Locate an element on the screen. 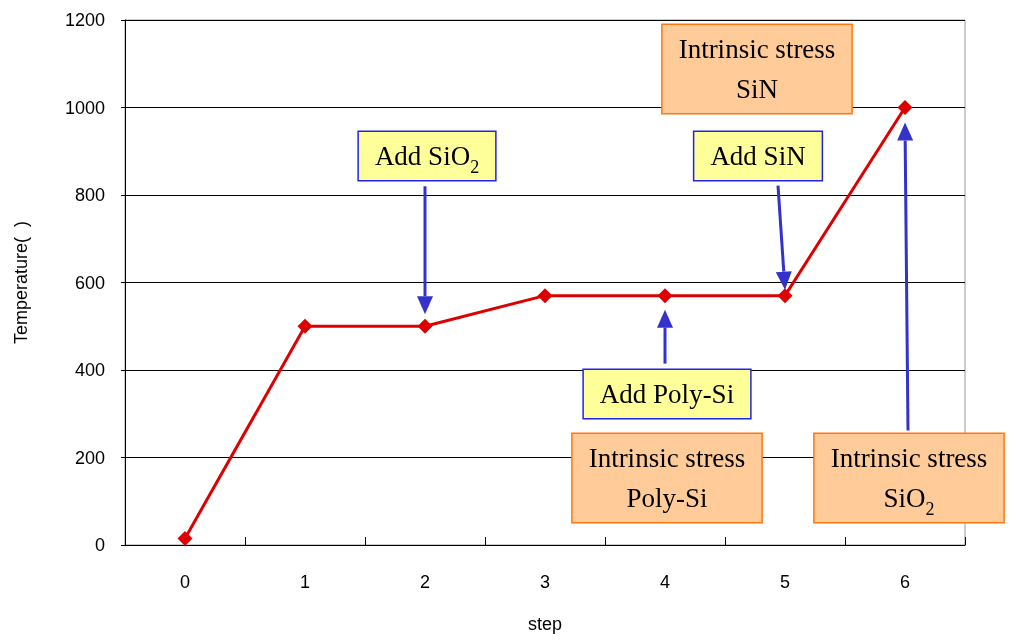 The width and height of the screenshot is (1021, 643). x-tick-label: 6 is located at coordinates (905, 582).